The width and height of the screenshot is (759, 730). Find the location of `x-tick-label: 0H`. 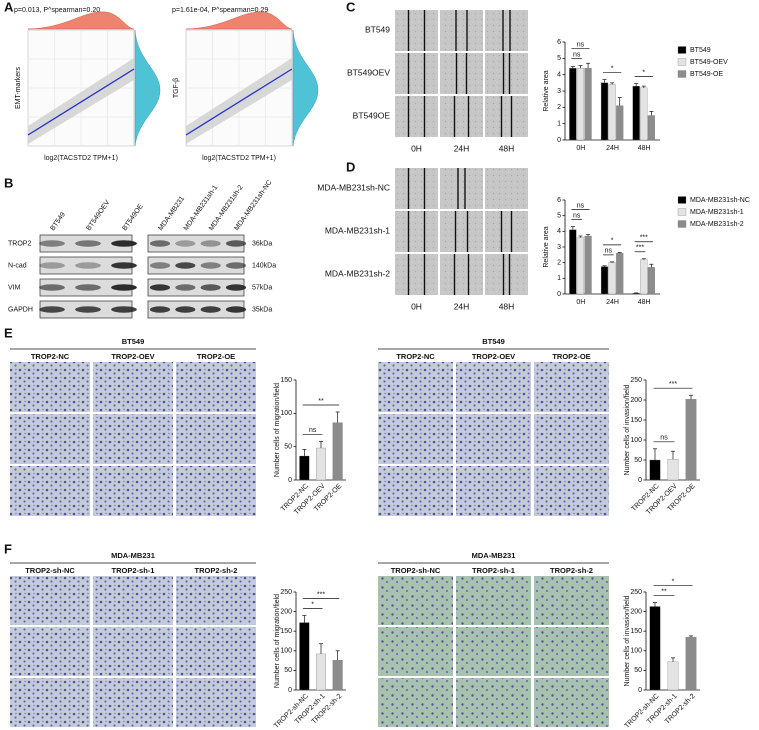

x-tick-label: 0H is located at coordinates (580, 302).